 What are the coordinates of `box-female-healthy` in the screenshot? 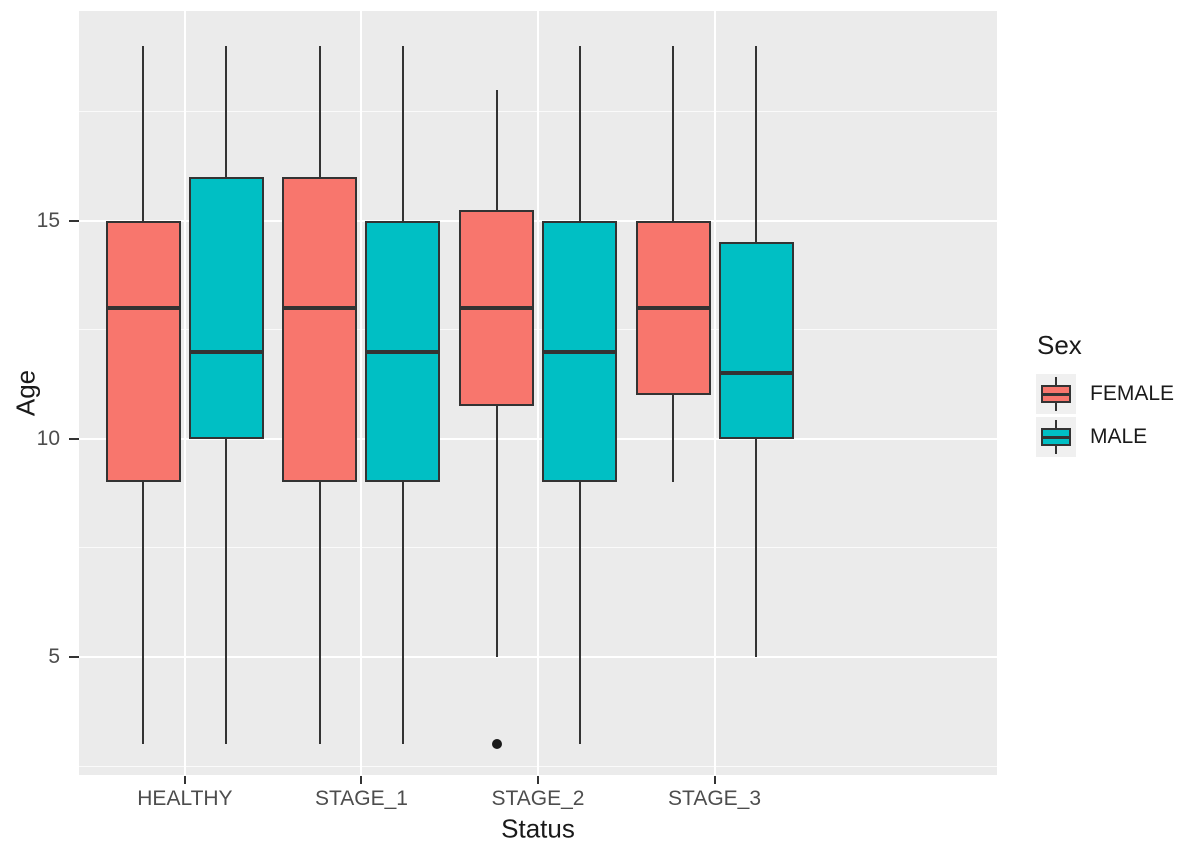 It's located at (143, 351).